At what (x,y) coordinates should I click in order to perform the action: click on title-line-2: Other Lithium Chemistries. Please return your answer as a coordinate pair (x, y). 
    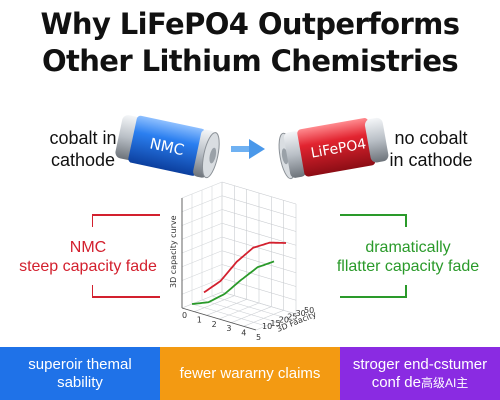
    Looking at the image, I should click on (250, 61).